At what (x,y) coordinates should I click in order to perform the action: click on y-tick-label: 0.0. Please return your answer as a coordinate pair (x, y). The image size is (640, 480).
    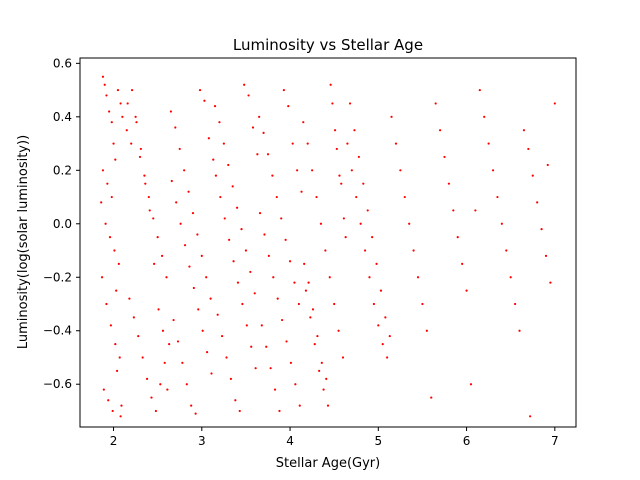
    Looking at the image, I should click on (62, 224).